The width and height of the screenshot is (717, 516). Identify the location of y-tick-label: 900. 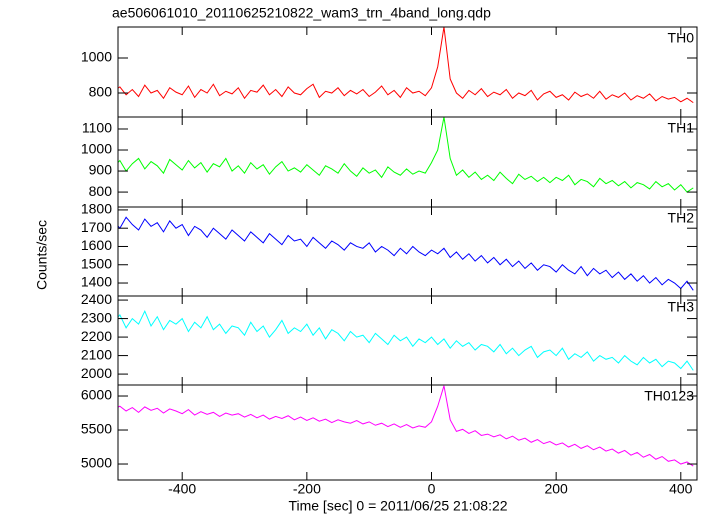
(101, 170).